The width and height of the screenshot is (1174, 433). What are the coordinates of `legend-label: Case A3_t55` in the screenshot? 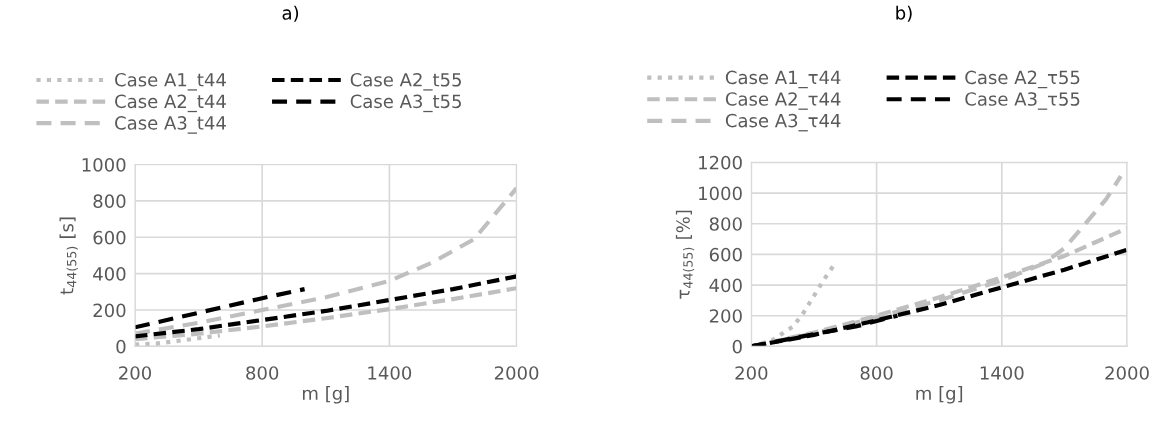 It's located at (405, 103).